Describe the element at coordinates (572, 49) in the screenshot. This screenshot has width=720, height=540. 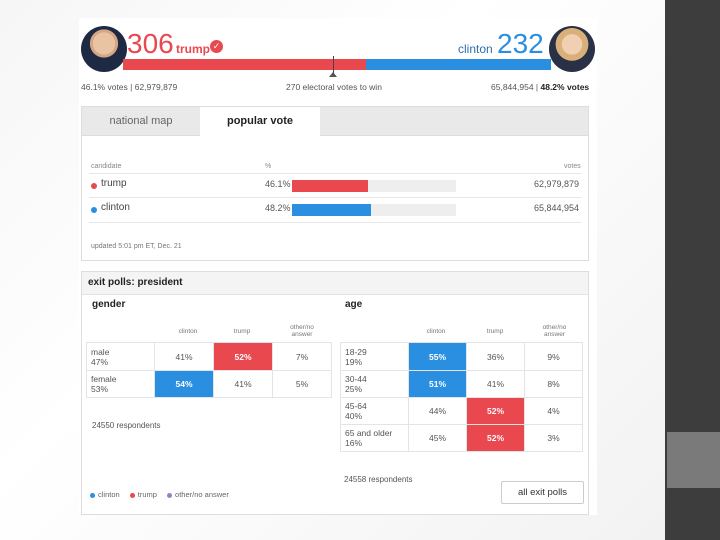
I see `clinton-avatar` at that location.